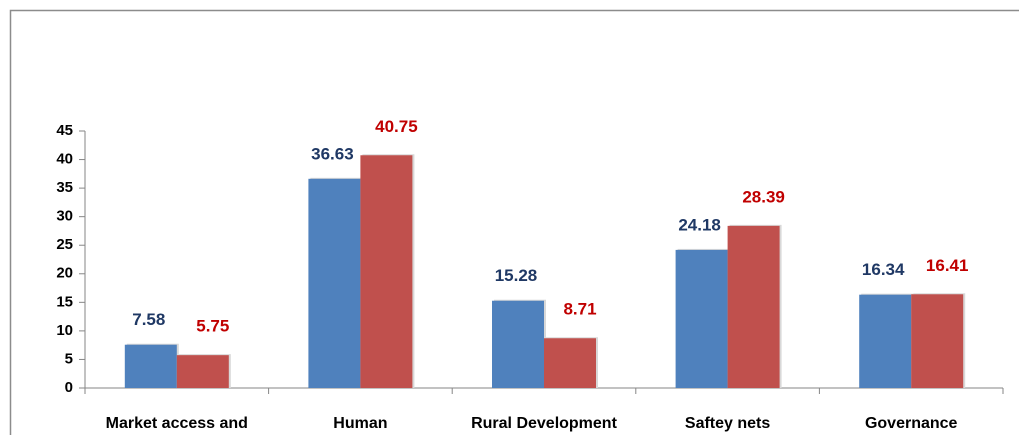 The width and height of the screenshot is (1019, 435). What do you see at coordinates (64, 244) in the screenshot?
I see `y-tick-label: 25` at bounding box center [64, 244].